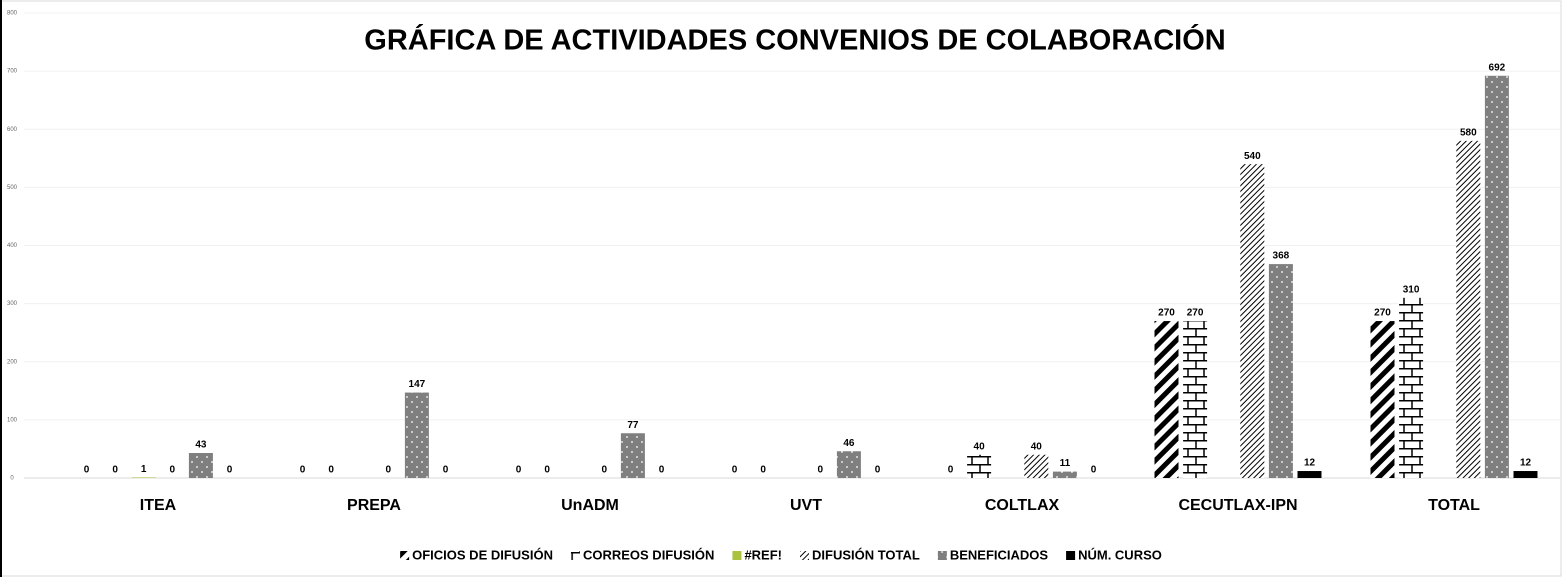 This screenshot has height=577, width=1562. Describe the element at coordinates (999, 554) in the screenshot. I see `legend-label: BENEFICIADOS` at that location.